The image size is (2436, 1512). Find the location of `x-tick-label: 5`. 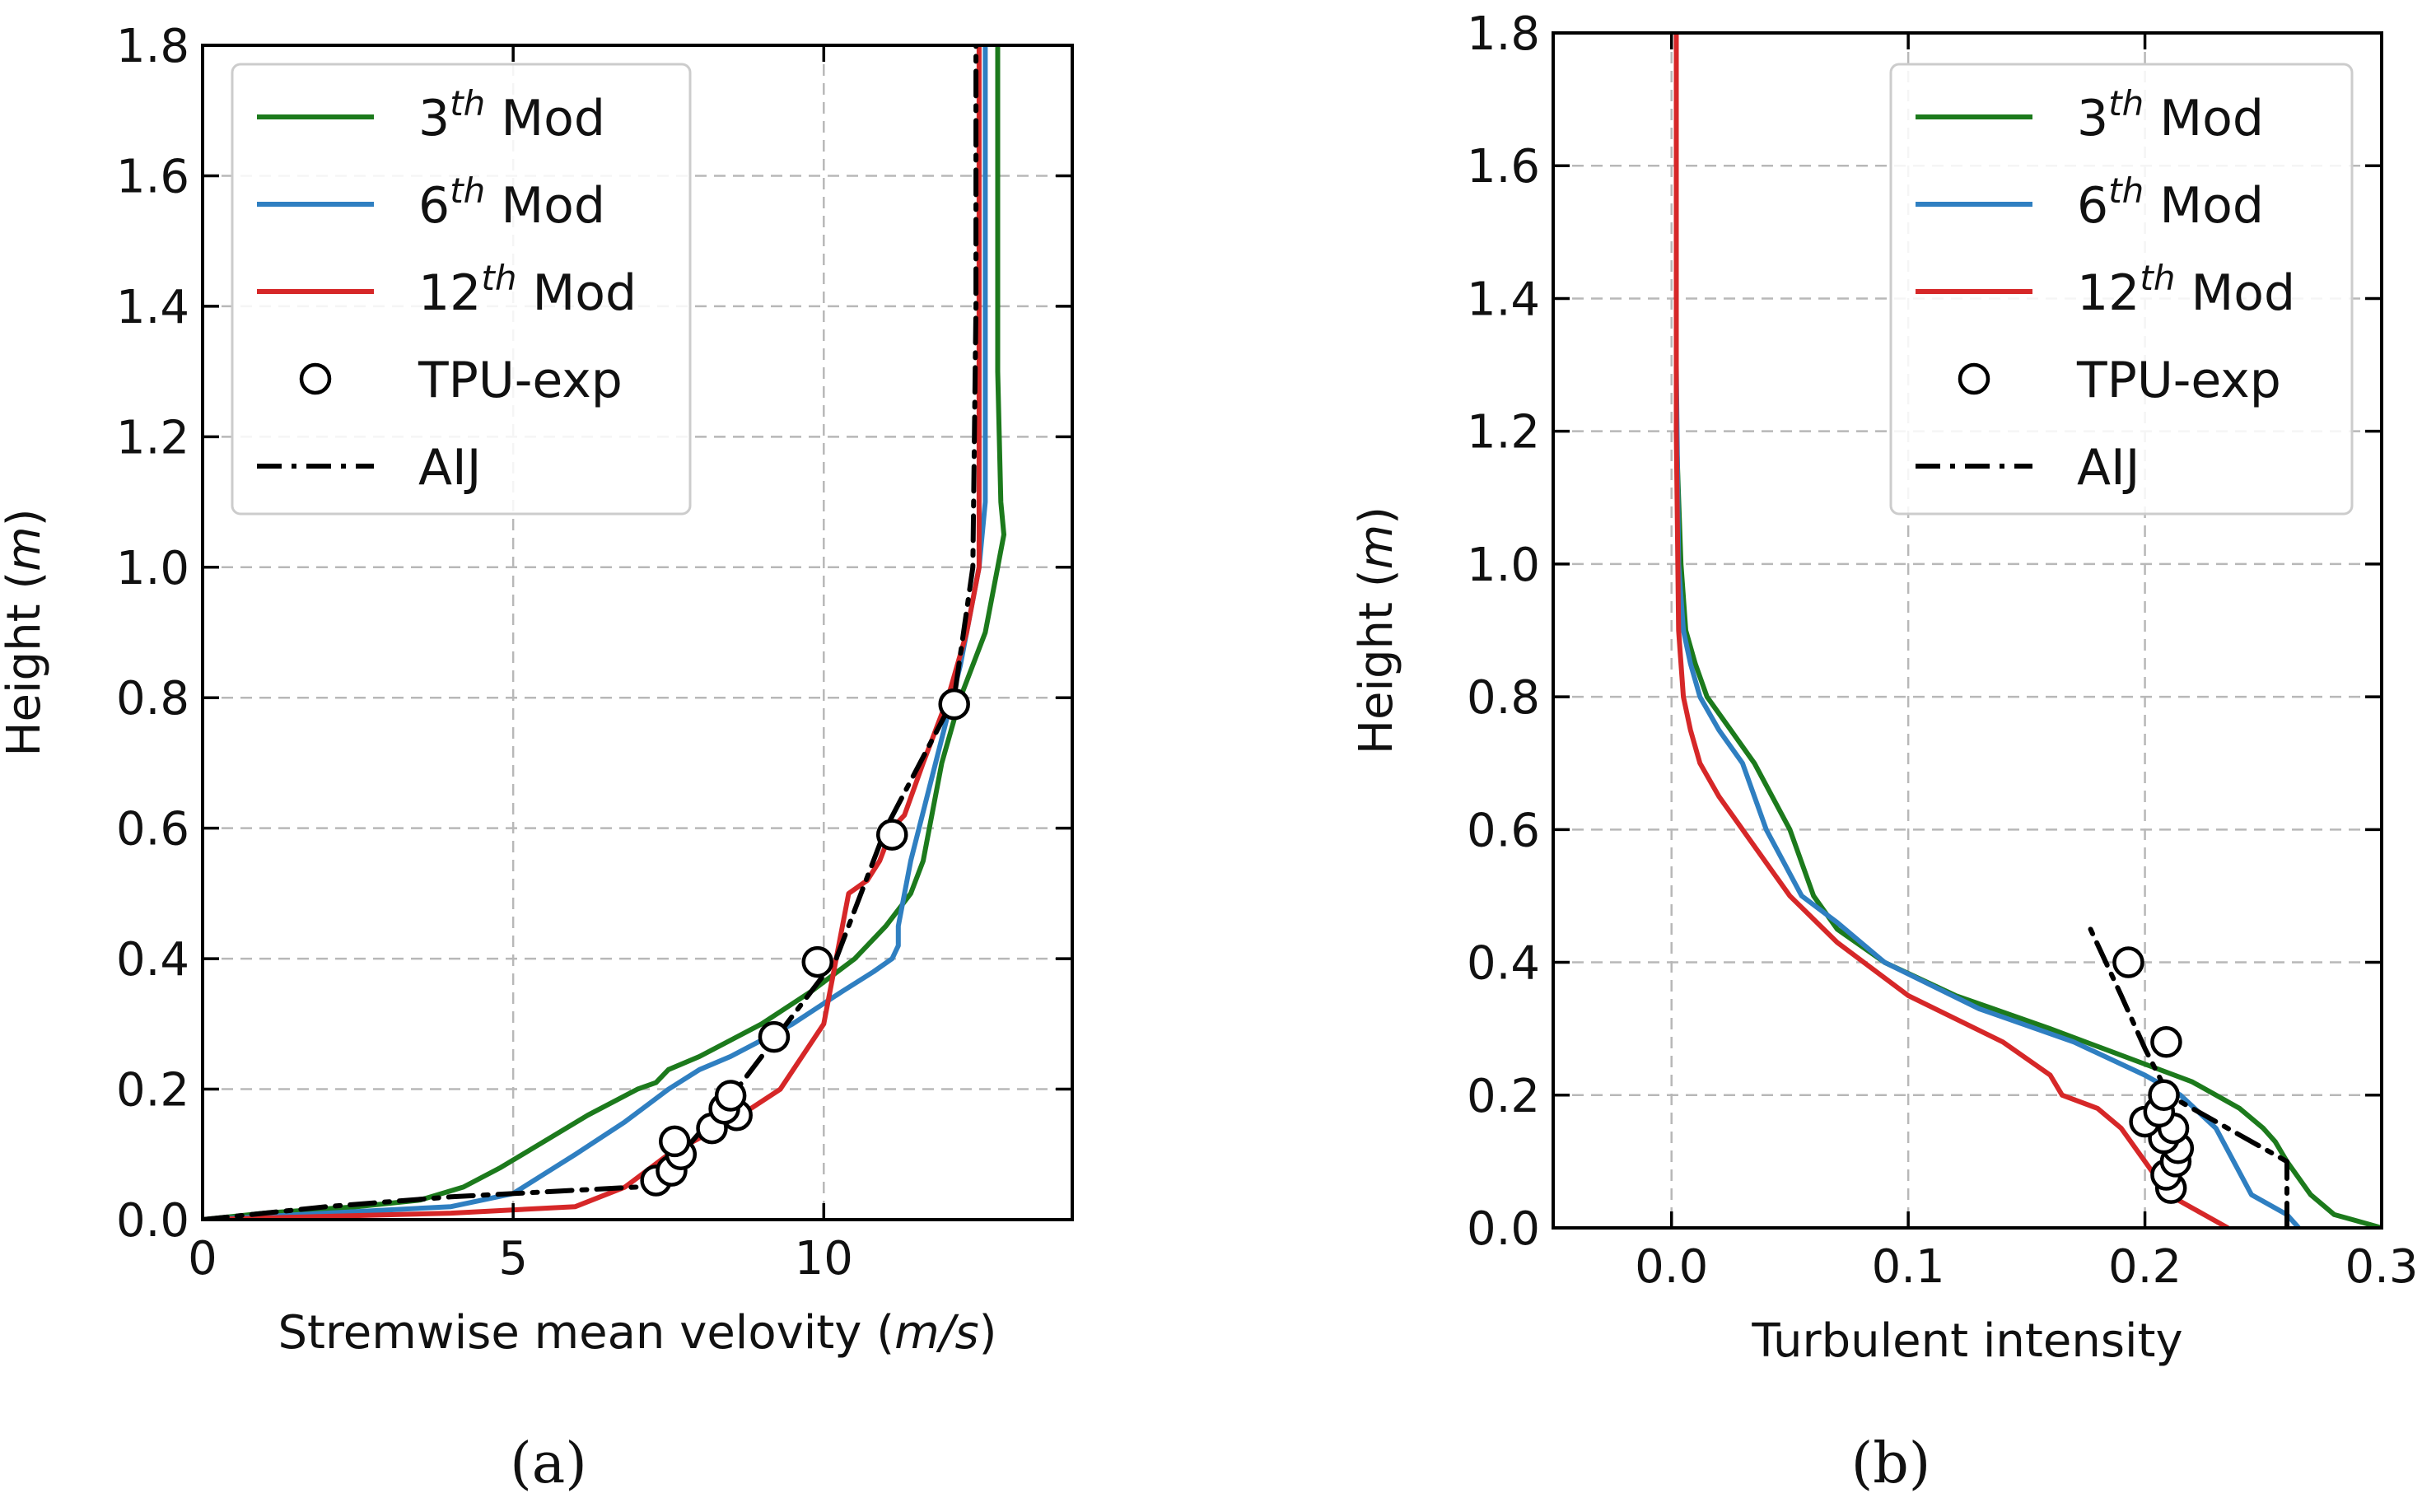

x-tick-label: 5 is located at coordinates (513, 1259).